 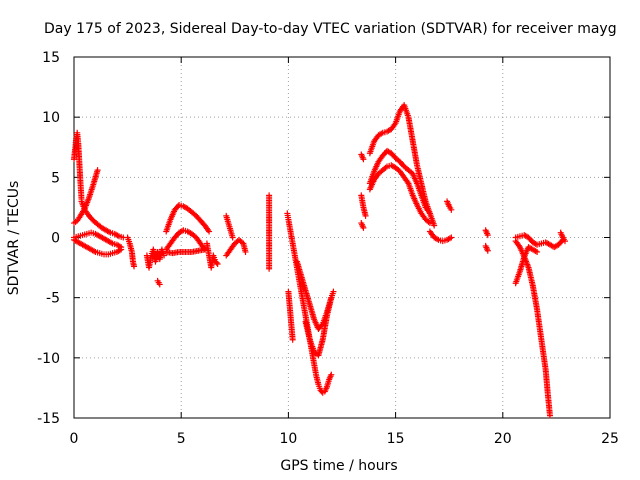 I want to click on x-axis-label: GPS time / hours, so click(x=338, y=466).